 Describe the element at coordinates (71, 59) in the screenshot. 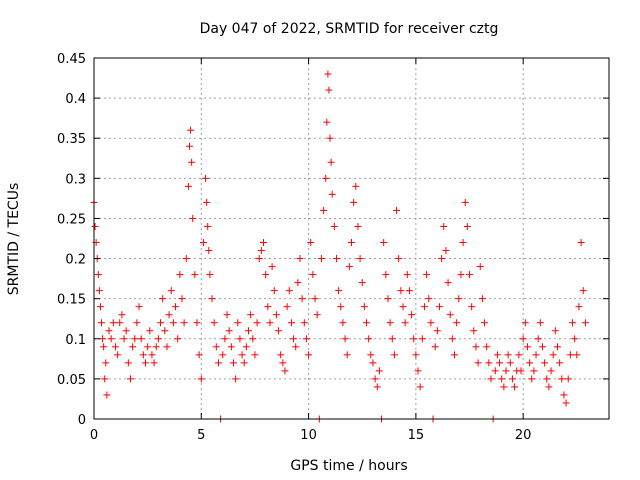

I see `y-tick-label: 0.45` at that location.